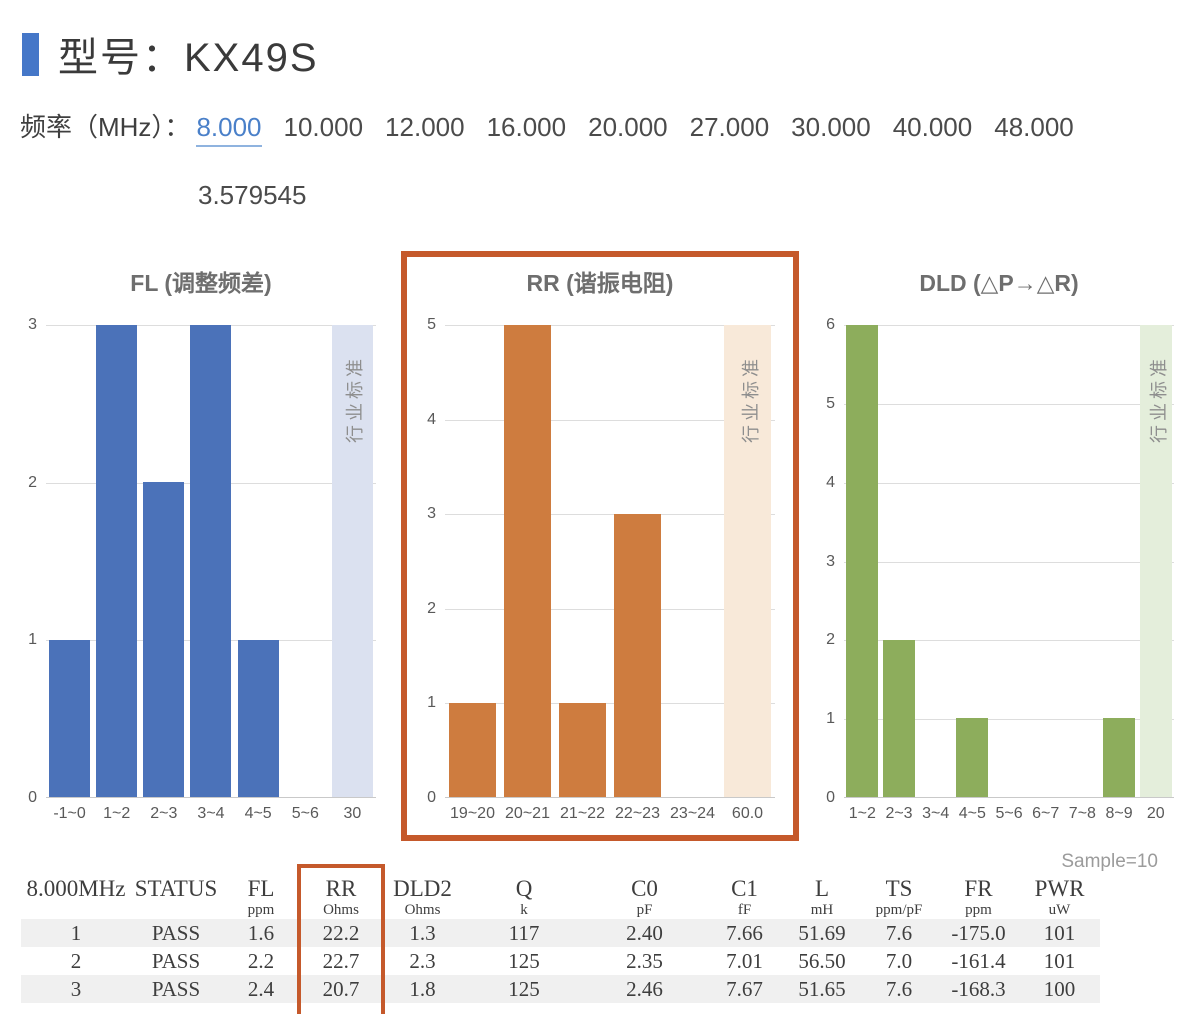  What do you see at coordinates (644, 960) in the screenshot?
I see `table-cell: 2.35` at bounding box center [644, 960].